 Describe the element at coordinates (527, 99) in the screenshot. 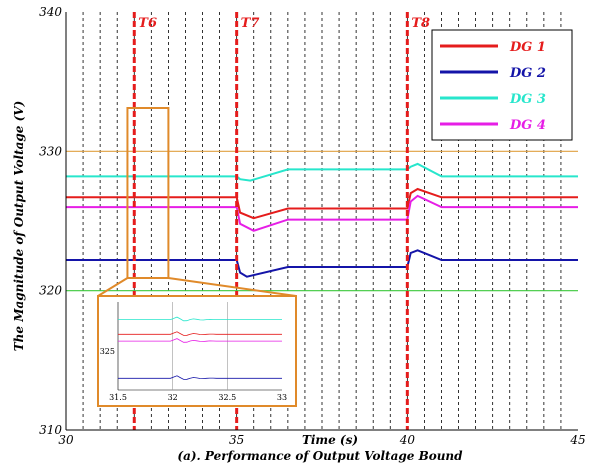

I see `legend-label: DG 3` at that location.